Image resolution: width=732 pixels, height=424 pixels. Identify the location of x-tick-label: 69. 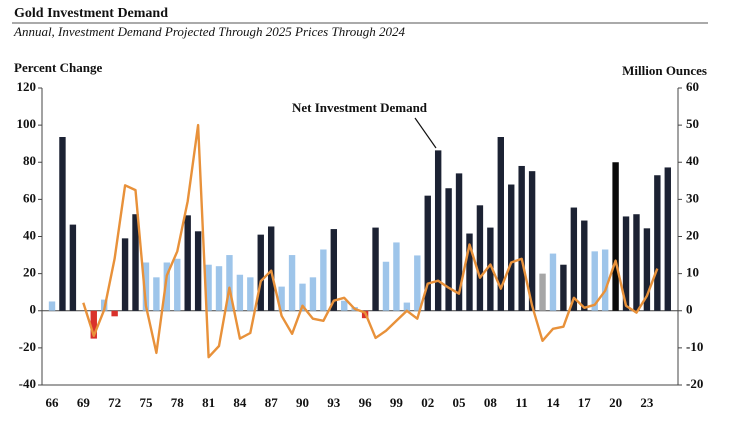
(84, 402).